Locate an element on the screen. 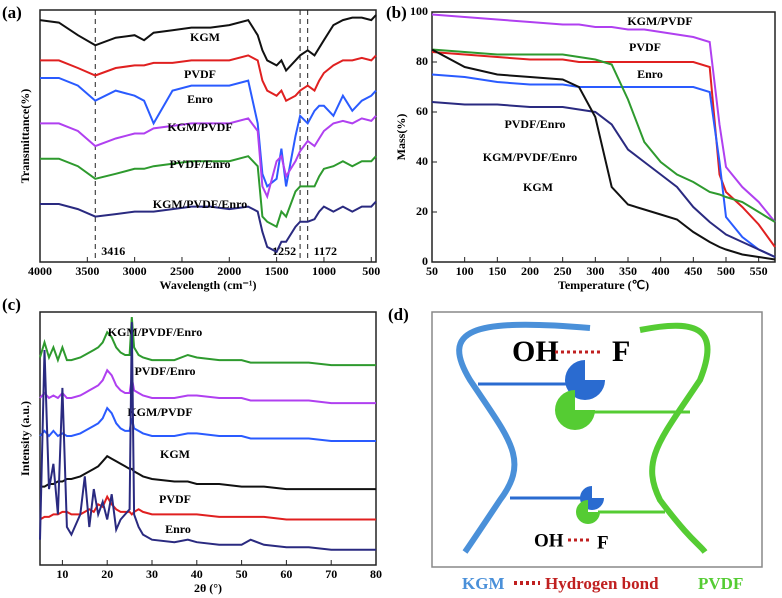  y-axis-label: Intensity (a.u.) is located at coordinates (25, 438).